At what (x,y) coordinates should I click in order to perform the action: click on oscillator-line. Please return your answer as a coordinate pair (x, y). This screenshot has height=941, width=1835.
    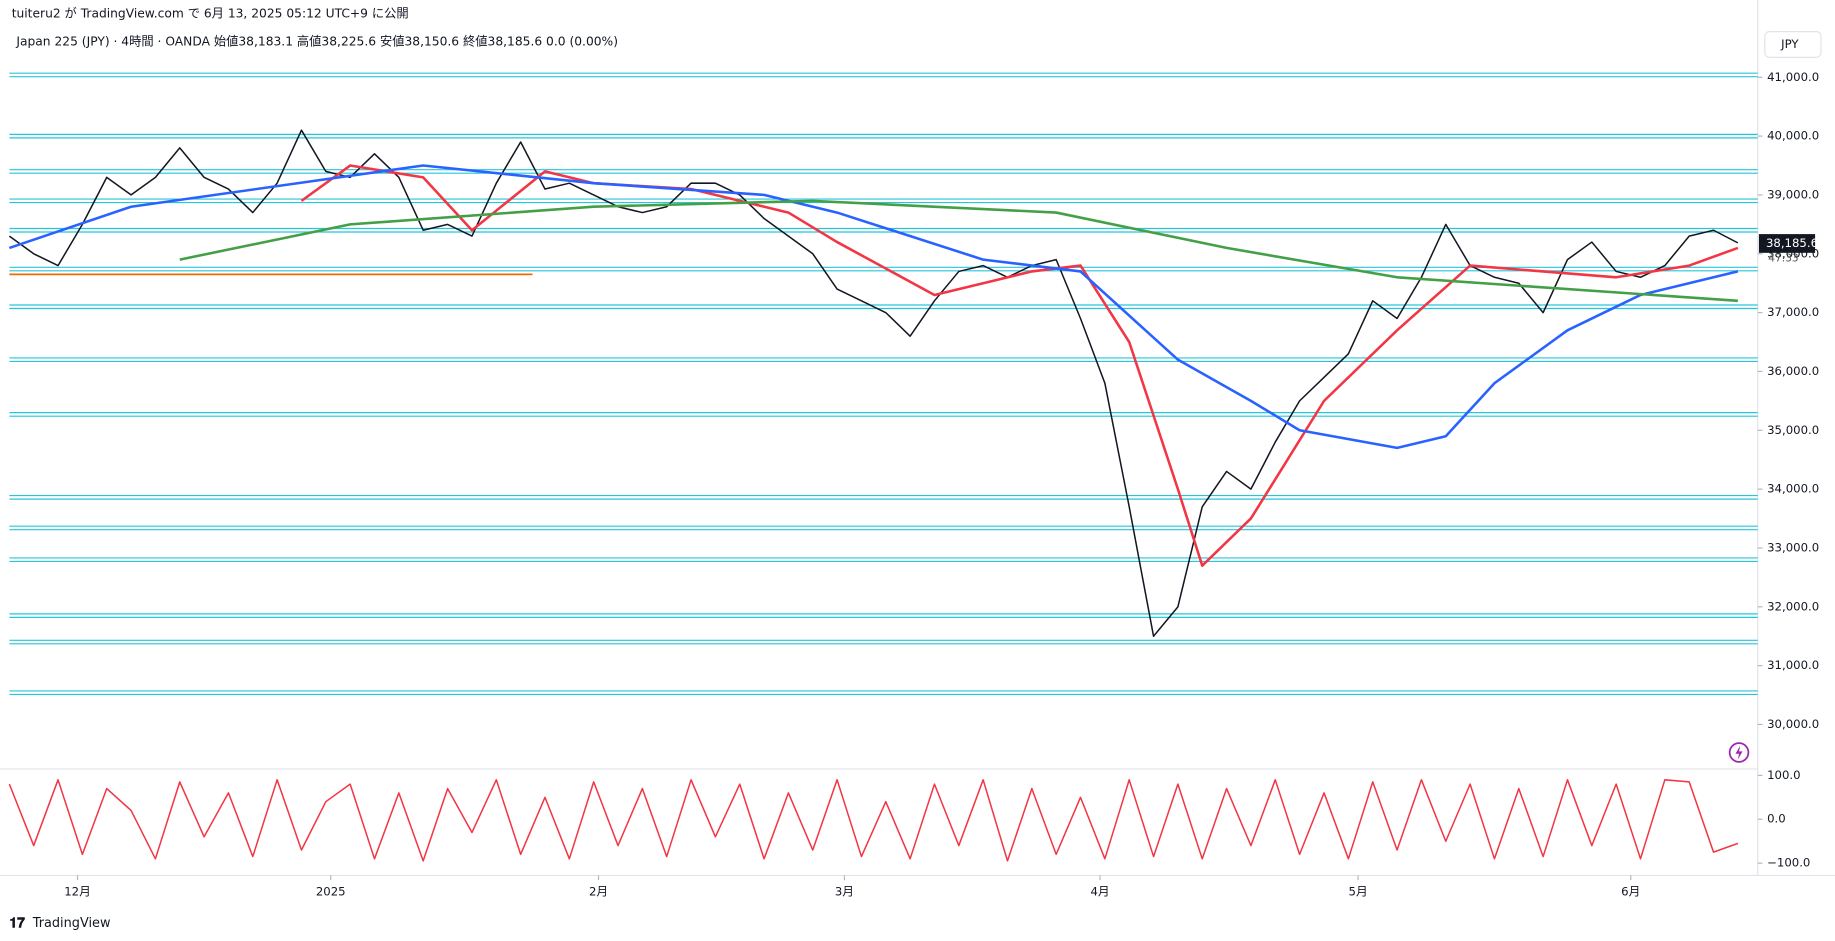
    Looking at the image, I should click on (873, 820).